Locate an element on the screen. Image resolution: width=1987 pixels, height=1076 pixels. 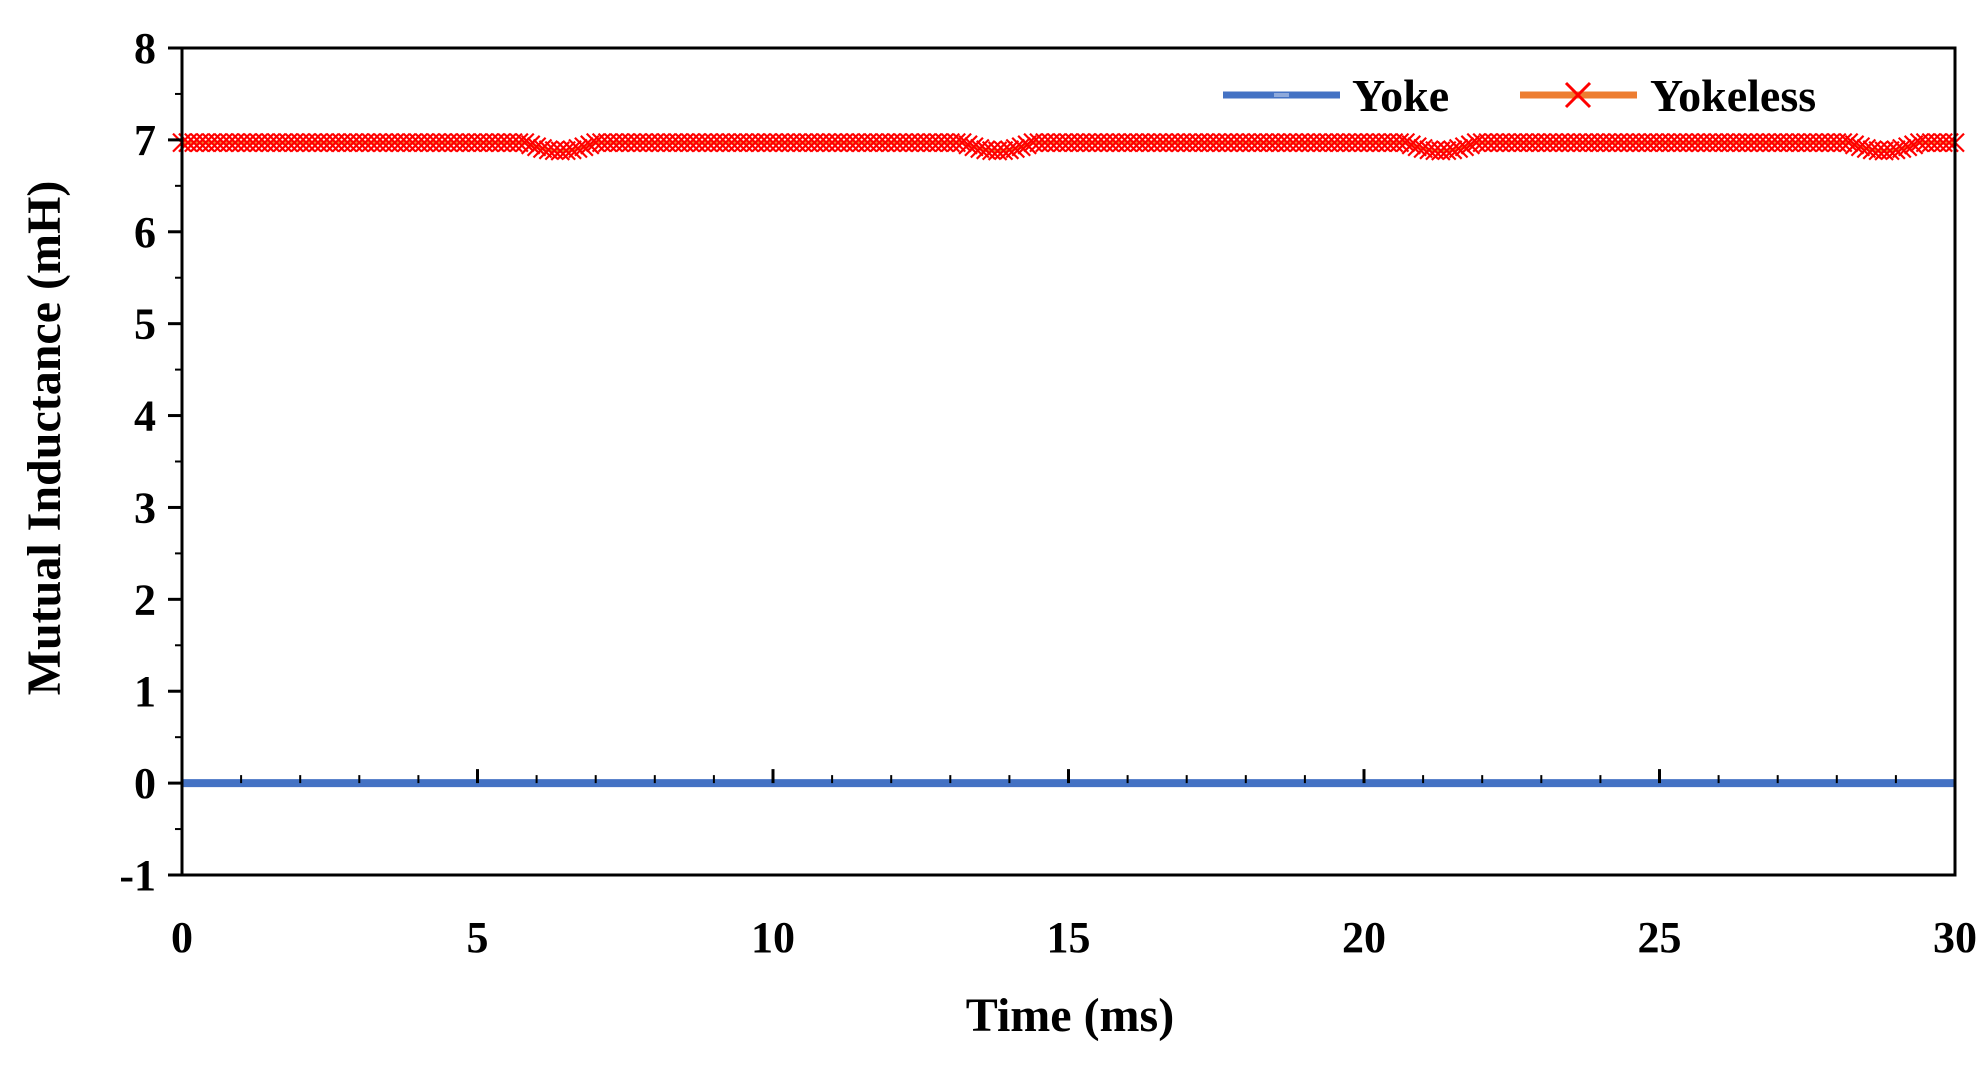
y-tick-label: 0 is located at coordinates (145, 783).